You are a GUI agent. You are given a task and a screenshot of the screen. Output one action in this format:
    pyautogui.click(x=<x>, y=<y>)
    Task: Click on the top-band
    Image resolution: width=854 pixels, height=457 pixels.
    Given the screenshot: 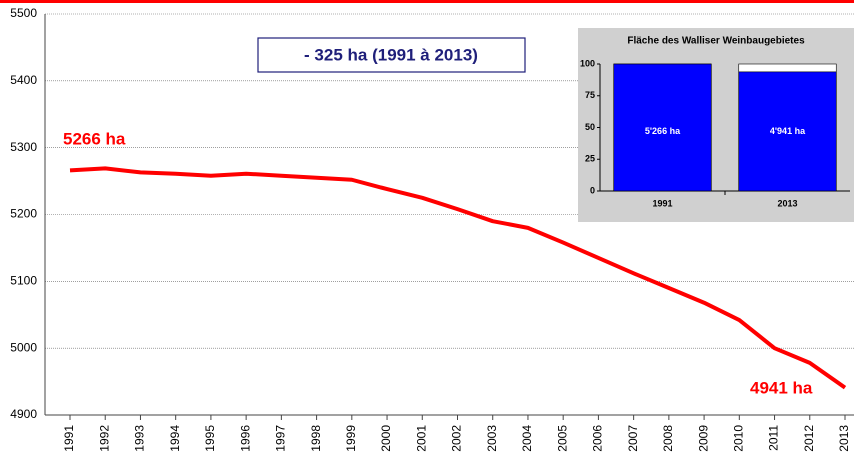 What is the action you would take?
    pyautogui.click(x=427, y=1)
    